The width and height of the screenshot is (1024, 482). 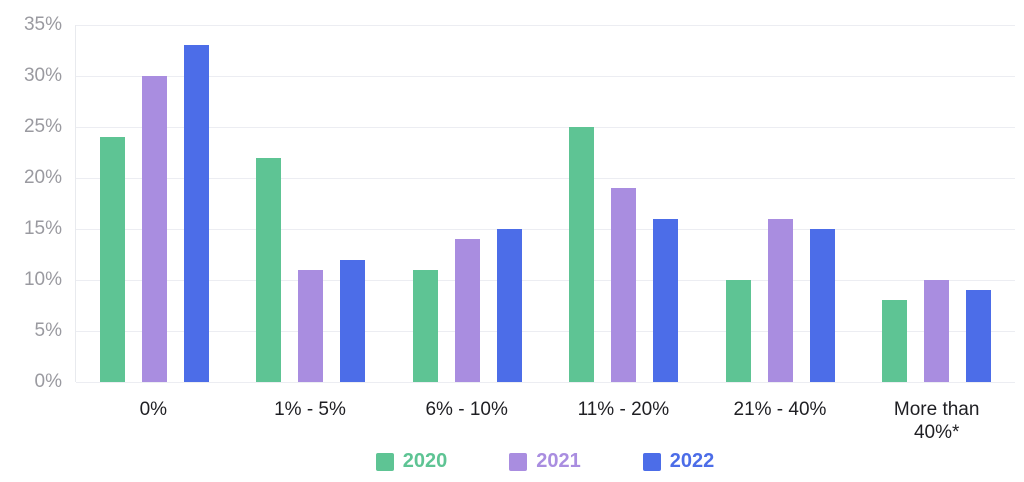 What do you see at coordinates (425, 461) in the screenshot?
I see `legend-label: 2020` at bounding box center [425, 461].